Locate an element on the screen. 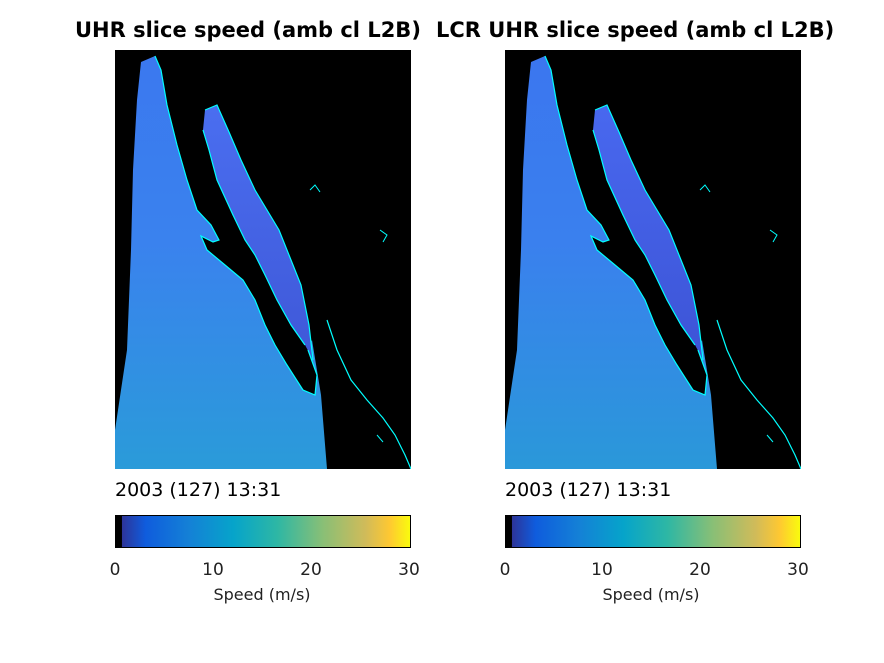 This screenshot has width=884, height=663. panel-2-timestamp: 2003 (127) 13:31 is located at coordinates (588, 490).